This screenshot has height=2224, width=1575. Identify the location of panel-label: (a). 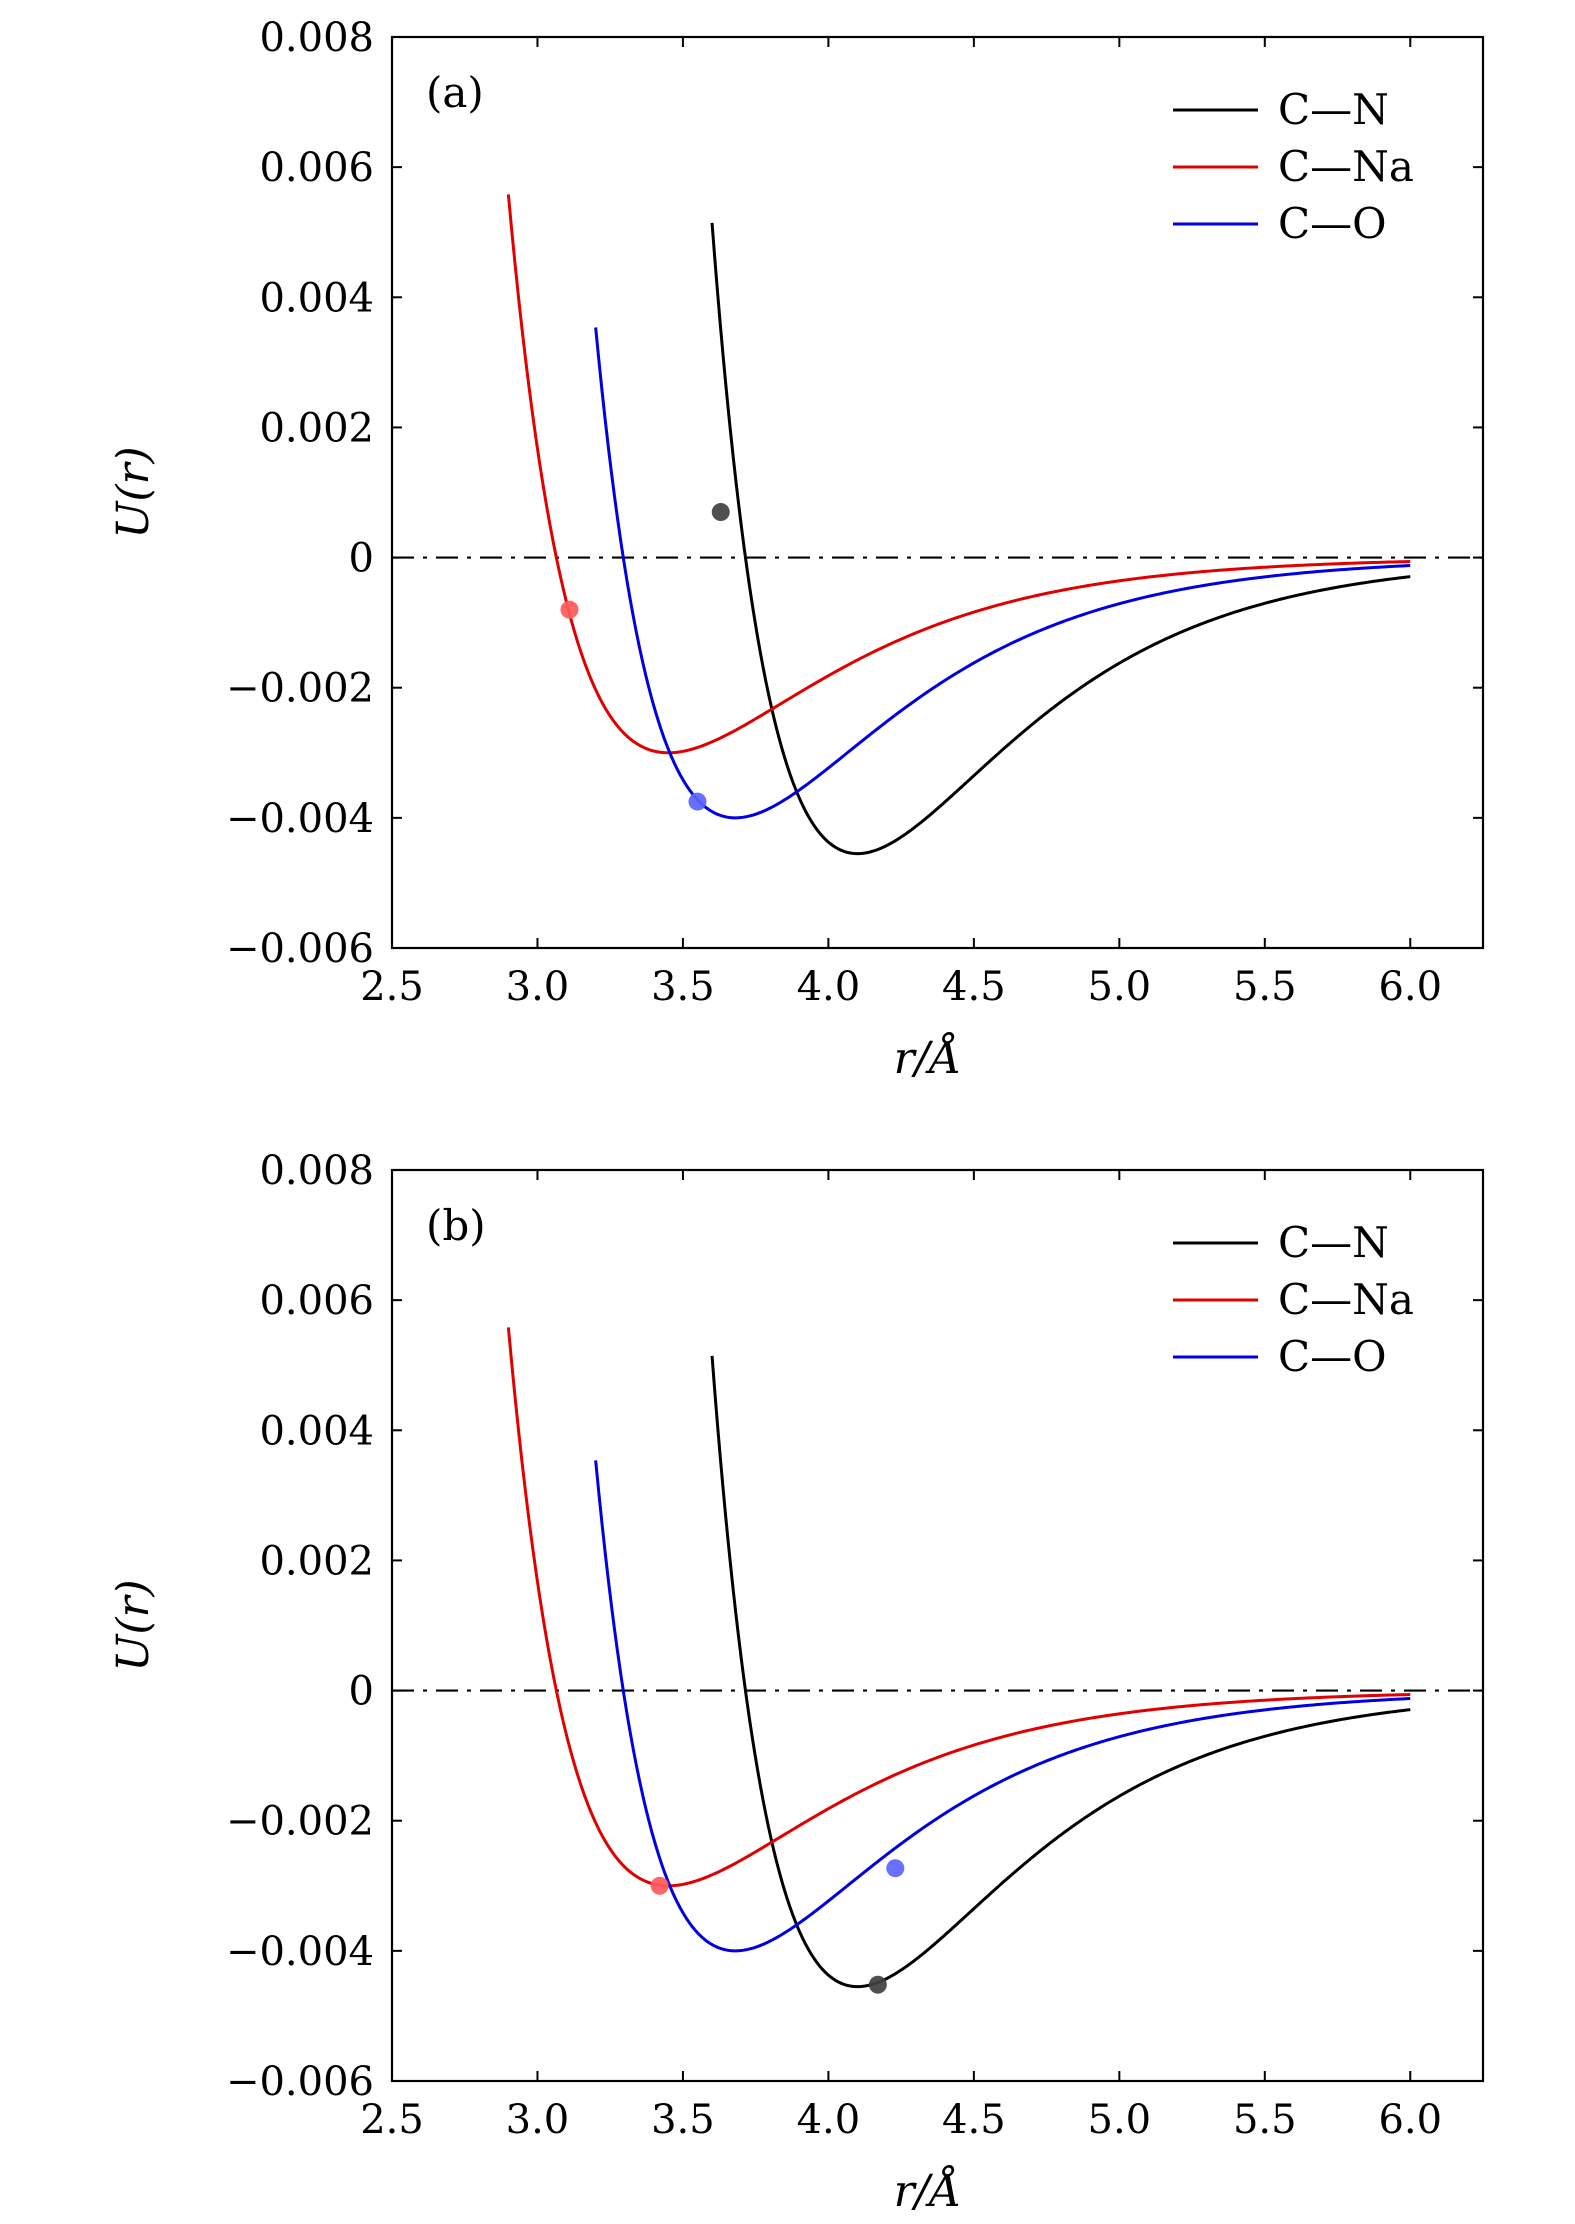
(455, 92).